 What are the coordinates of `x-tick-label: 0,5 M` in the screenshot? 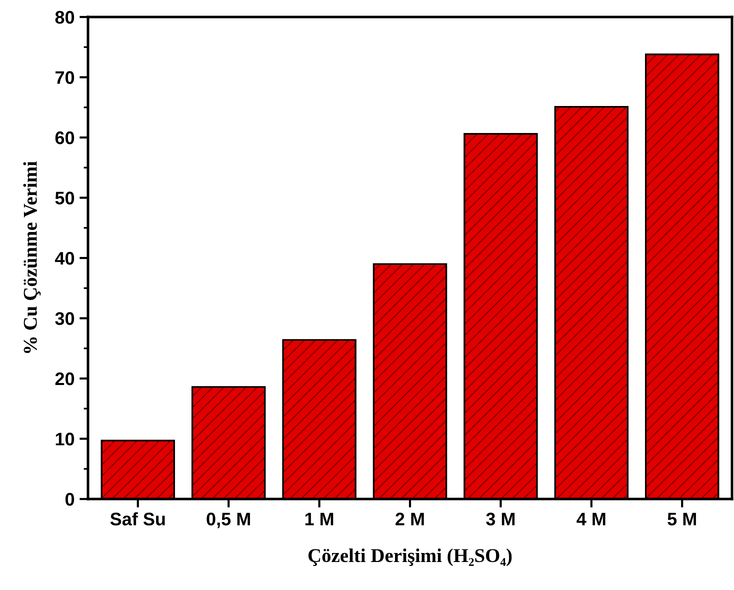 It's located at (228, 520).